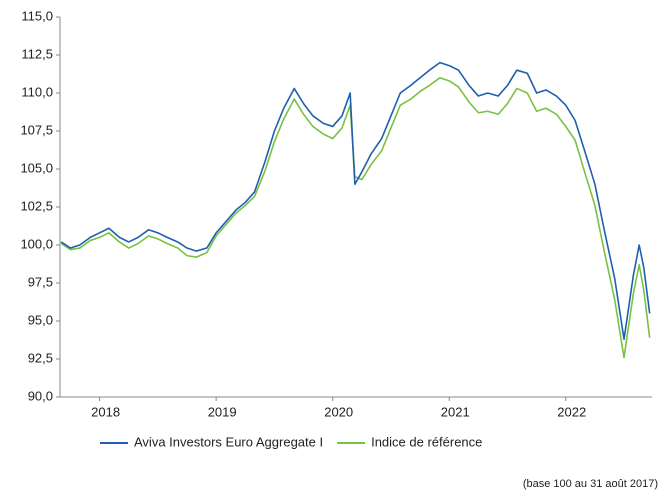 The width and height of the screenshot is (662, 494). I want to click on y-tick-label: 95,0, so click(40, 319).